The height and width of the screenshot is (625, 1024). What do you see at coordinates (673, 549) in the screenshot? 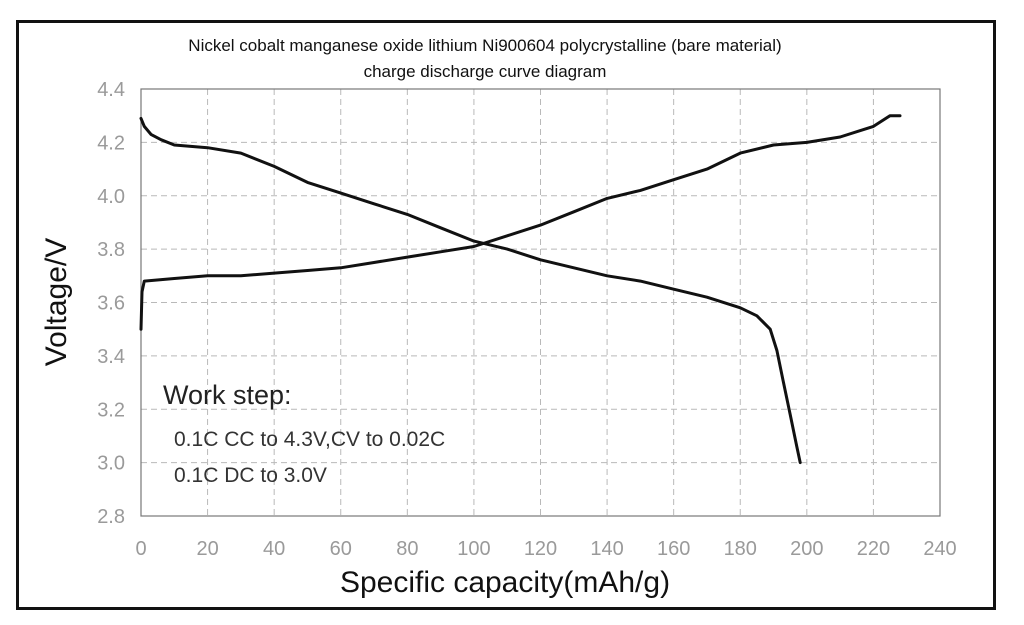
I see `x-tick-label: 160` at bounding box center [673, 549].